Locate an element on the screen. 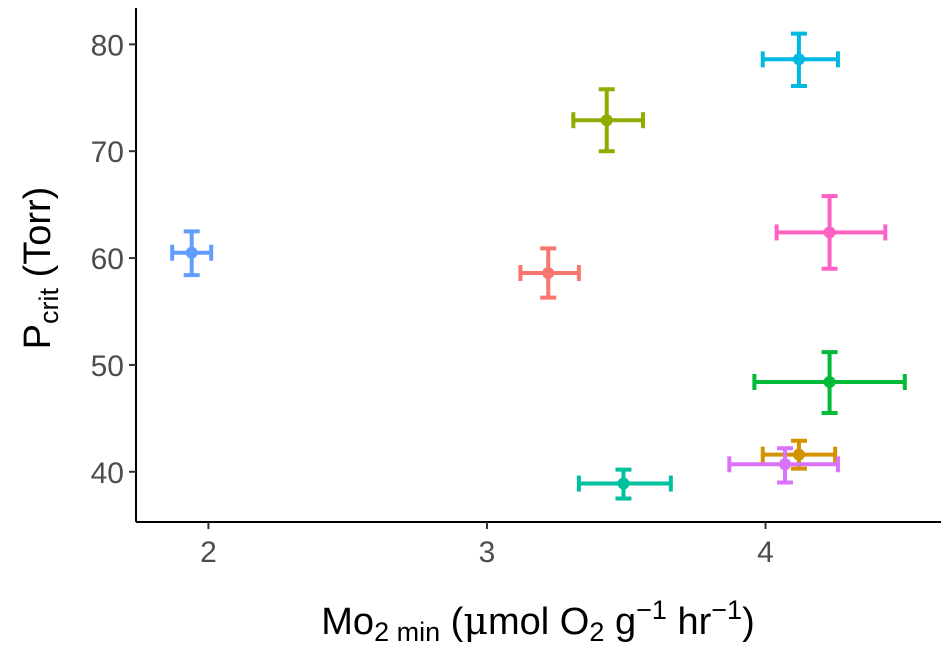 This screenshot has width=950, height=650. x-axis-title-g-sup: −1 is located at coordinates (651, 610).